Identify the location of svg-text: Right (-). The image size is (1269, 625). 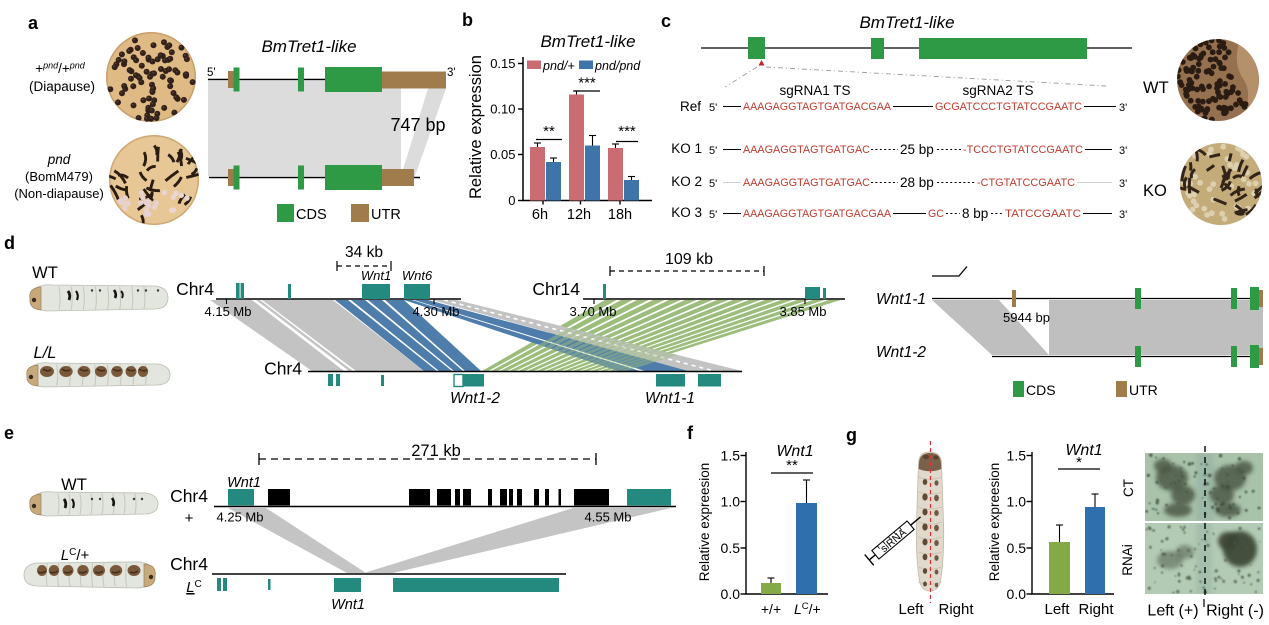
(1235, 611).